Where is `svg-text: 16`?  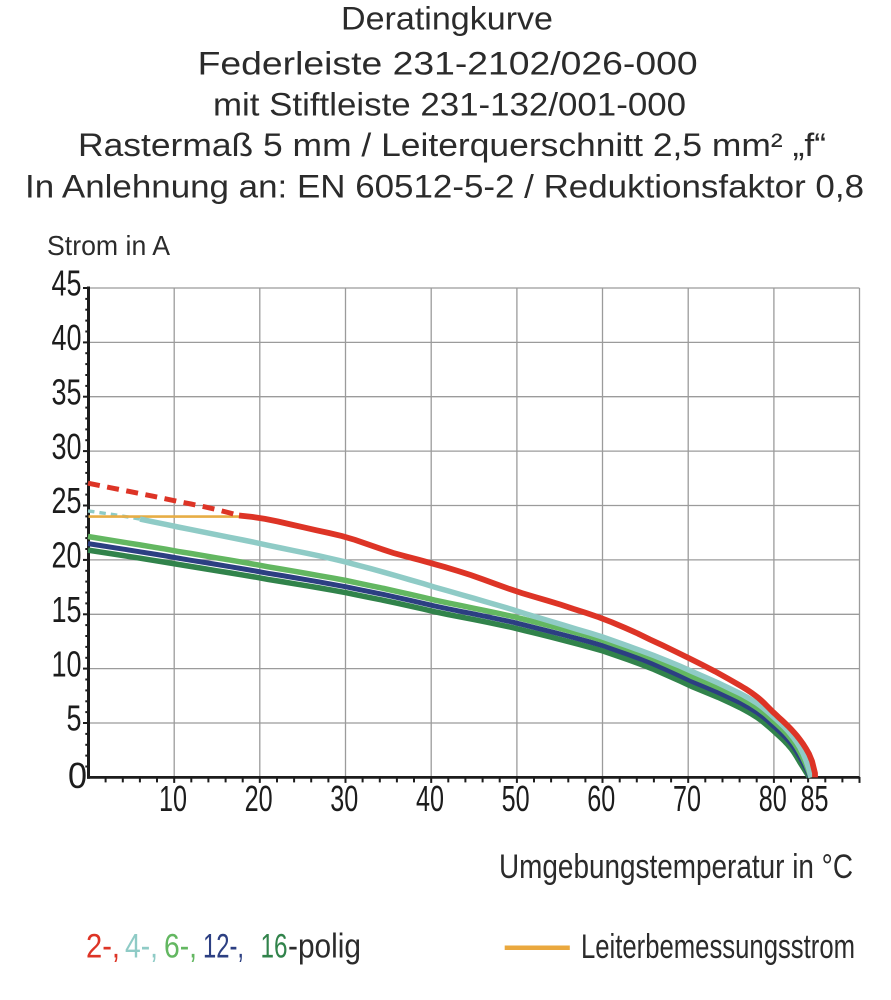 svg-text: 16 is located at coordinates (274, 947).